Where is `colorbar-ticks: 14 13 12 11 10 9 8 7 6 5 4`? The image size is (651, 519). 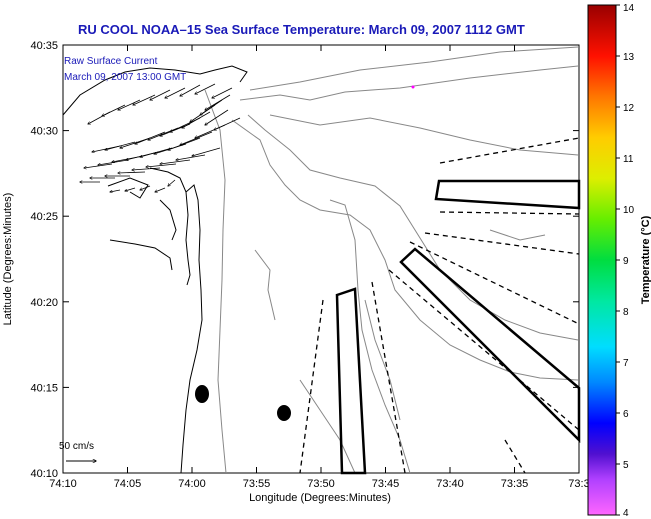
colorbar-ticks: 14 13 12 11 10 9 8 7 6 5 4 is located at coordinates (625, 261).